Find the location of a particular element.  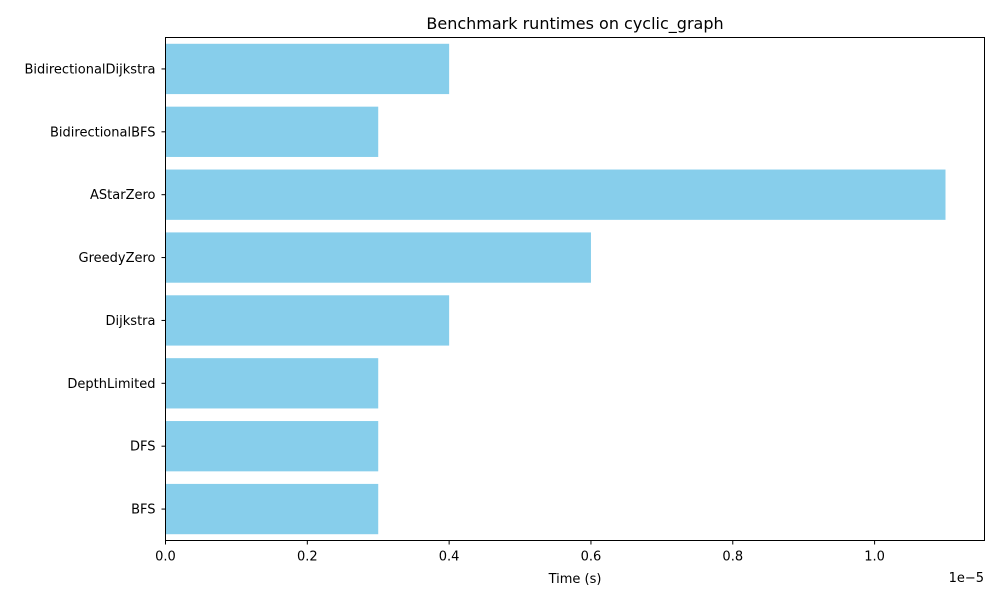

y-tick-label: Dijkstra is located at coordinates (131, 321).